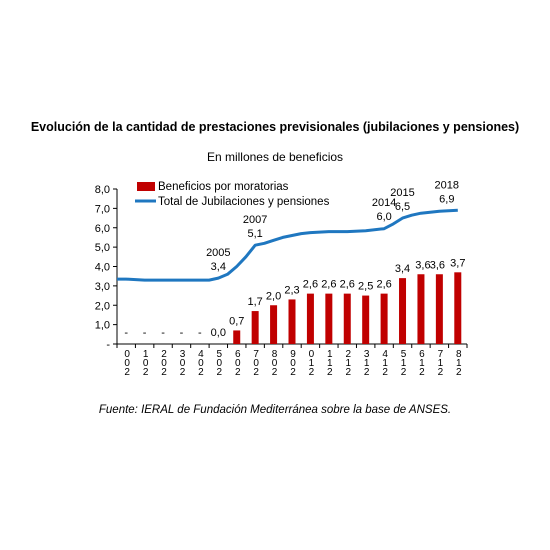  I want to click on line-year-label: 2014, so click(384, 203).